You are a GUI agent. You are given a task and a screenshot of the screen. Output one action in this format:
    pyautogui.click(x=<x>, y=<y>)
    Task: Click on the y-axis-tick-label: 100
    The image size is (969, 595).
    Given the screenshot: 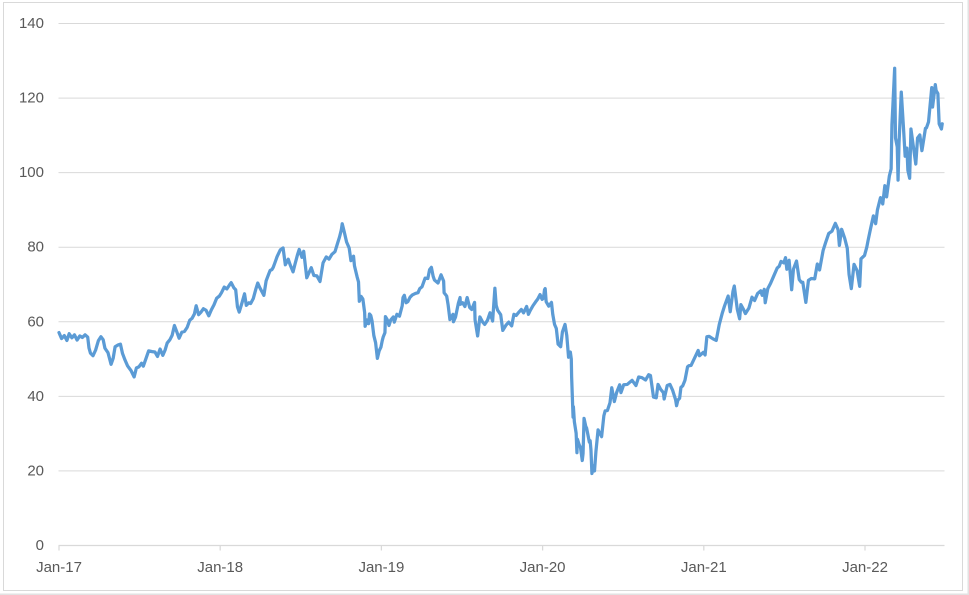 What is the action you would take?
    pyautogui.click(x=31, y=172)
    